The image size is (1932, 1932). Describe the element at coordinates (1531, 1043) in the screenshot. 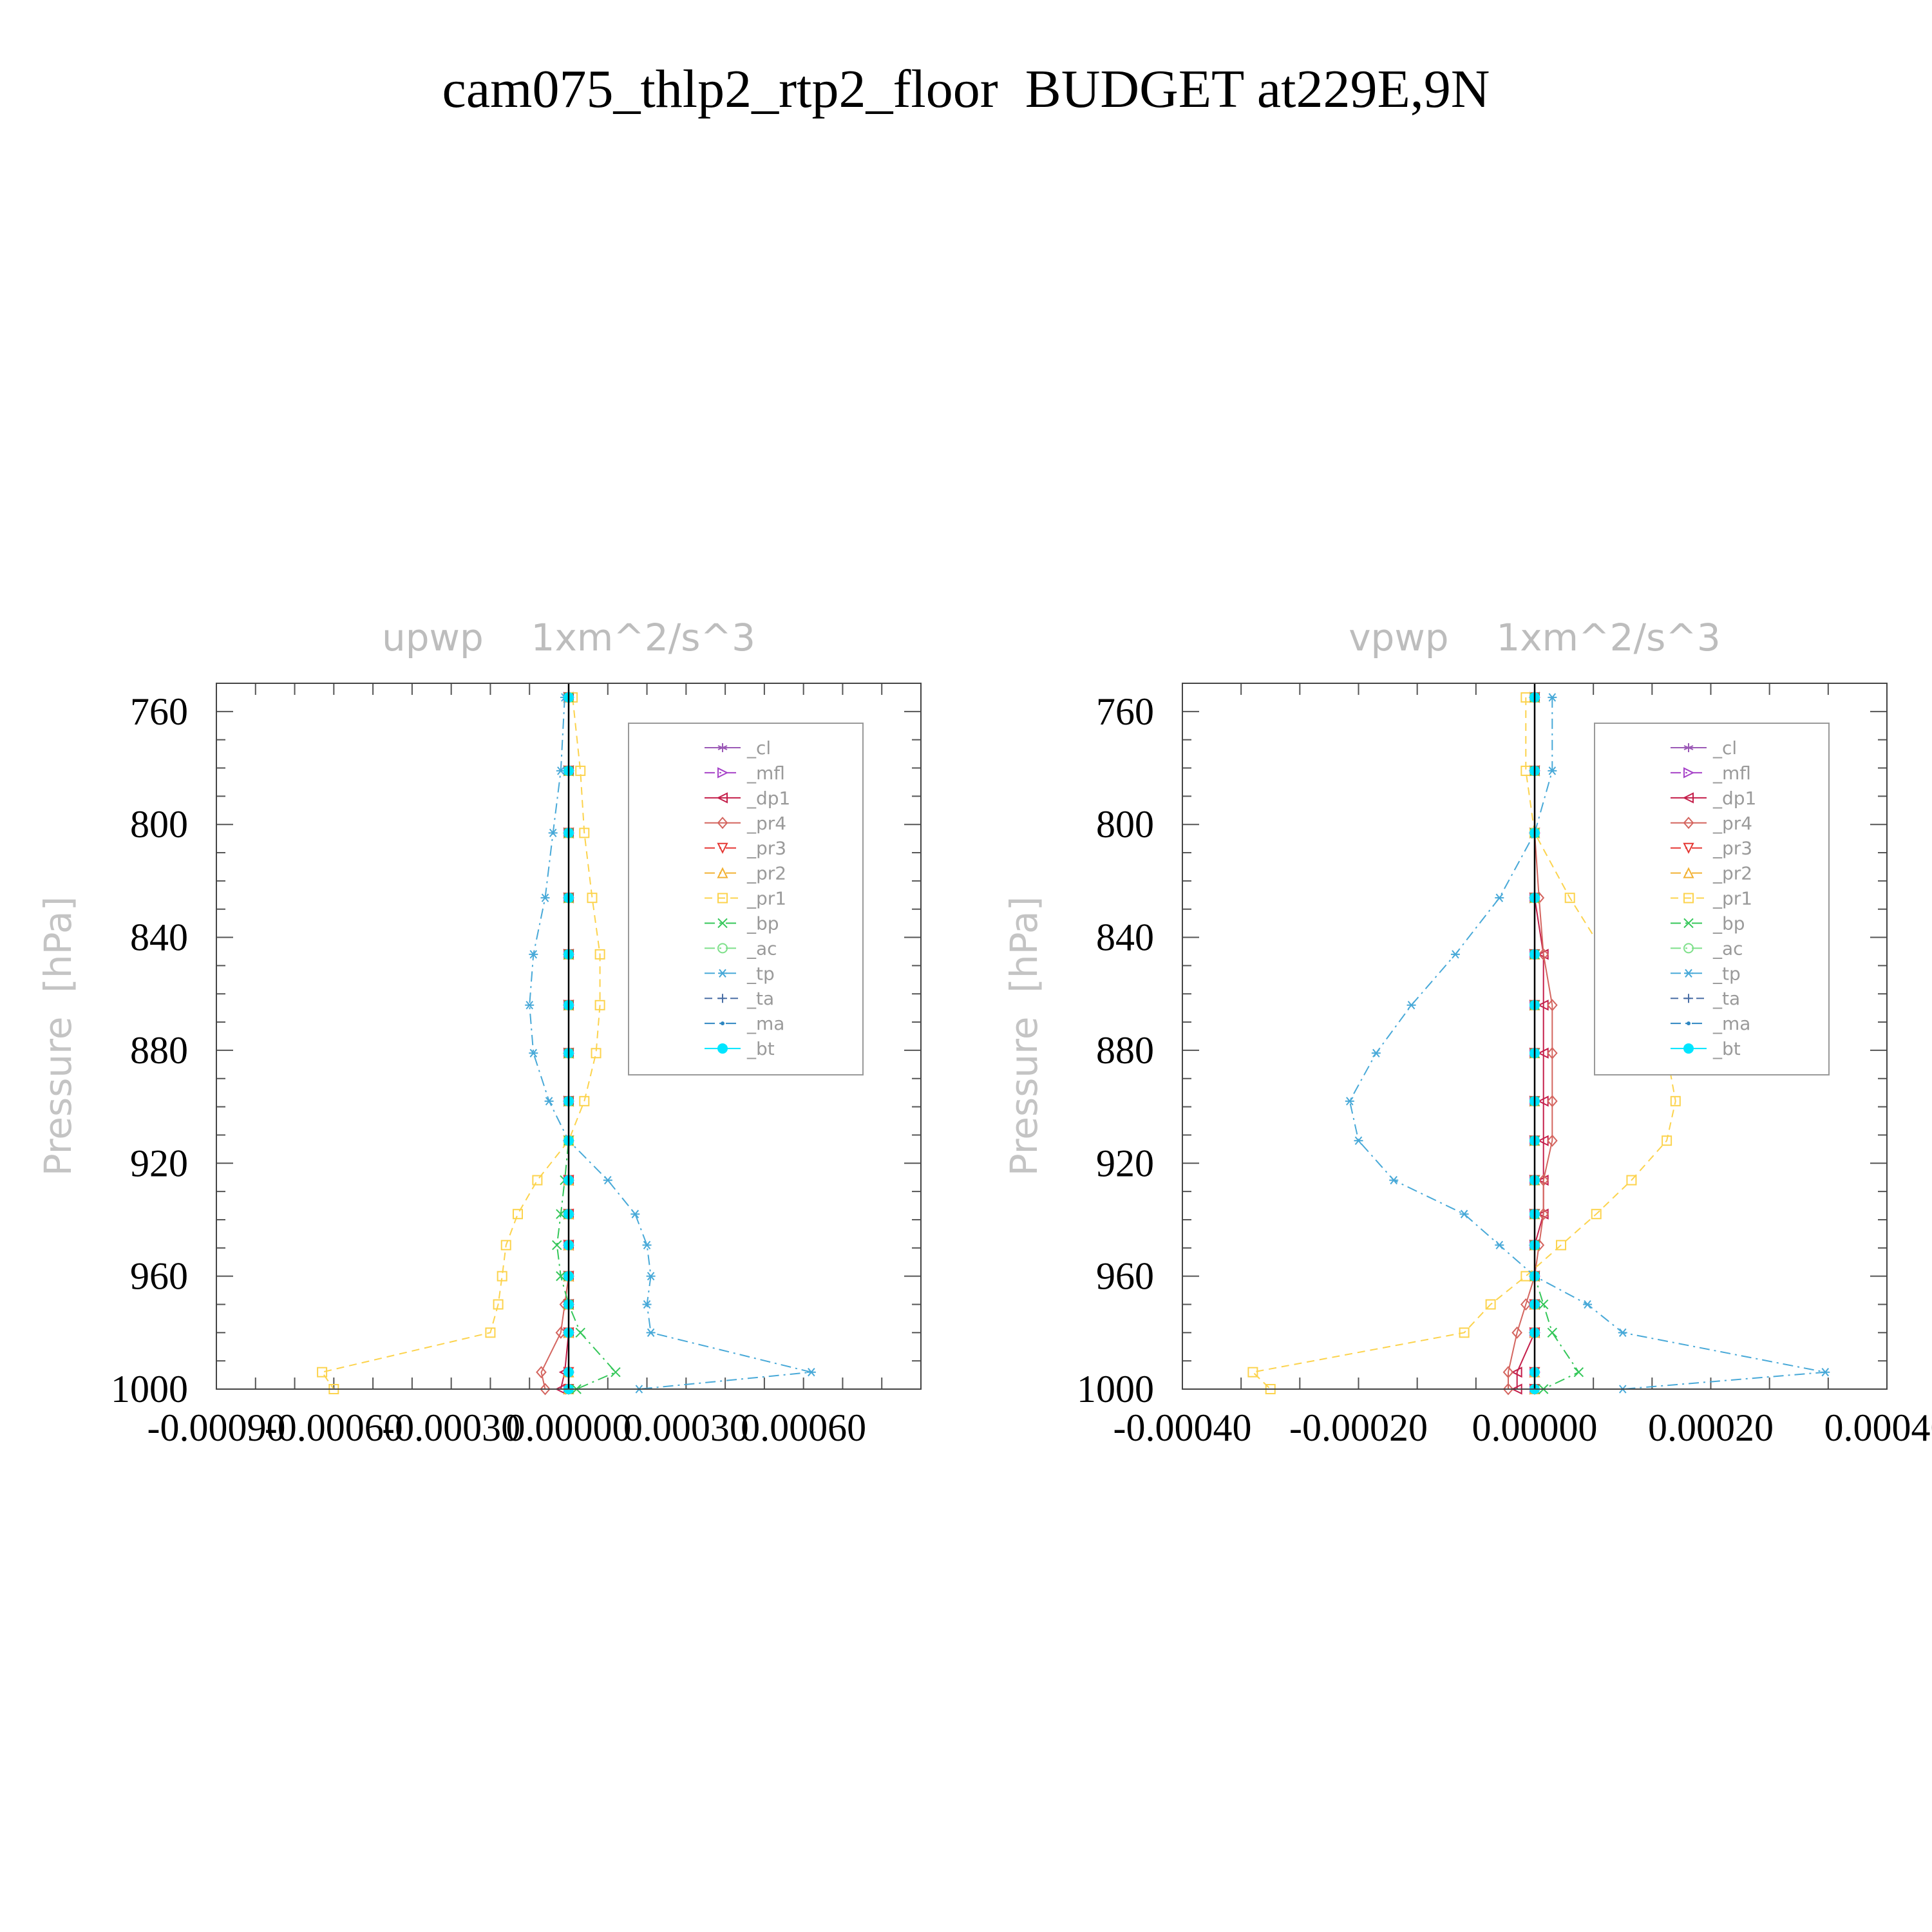

I see `series-line-pr4` at that location.